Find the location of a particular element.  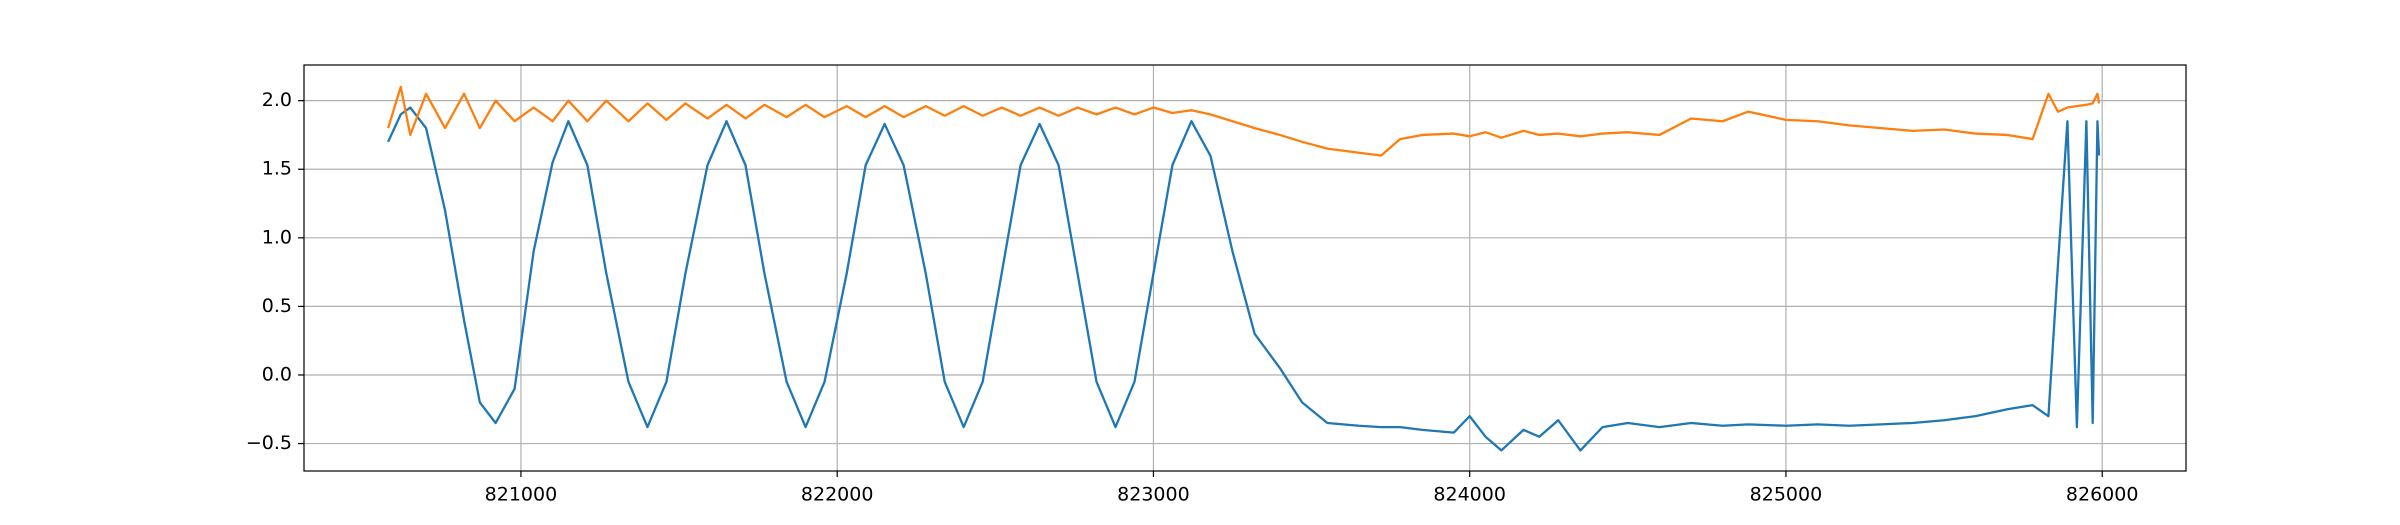

y-tick-label: 1.5 is located at coordinates (277, 169).